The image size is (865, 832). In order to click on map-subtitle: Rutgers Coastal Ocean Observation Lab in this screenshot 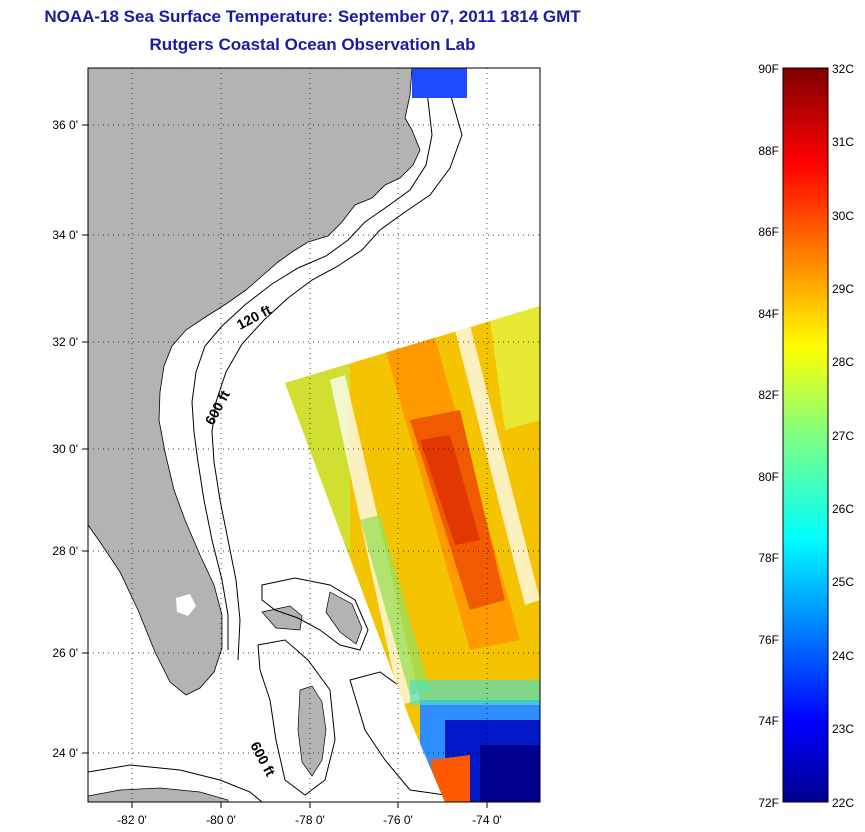, I will do `click(312, 44)`.